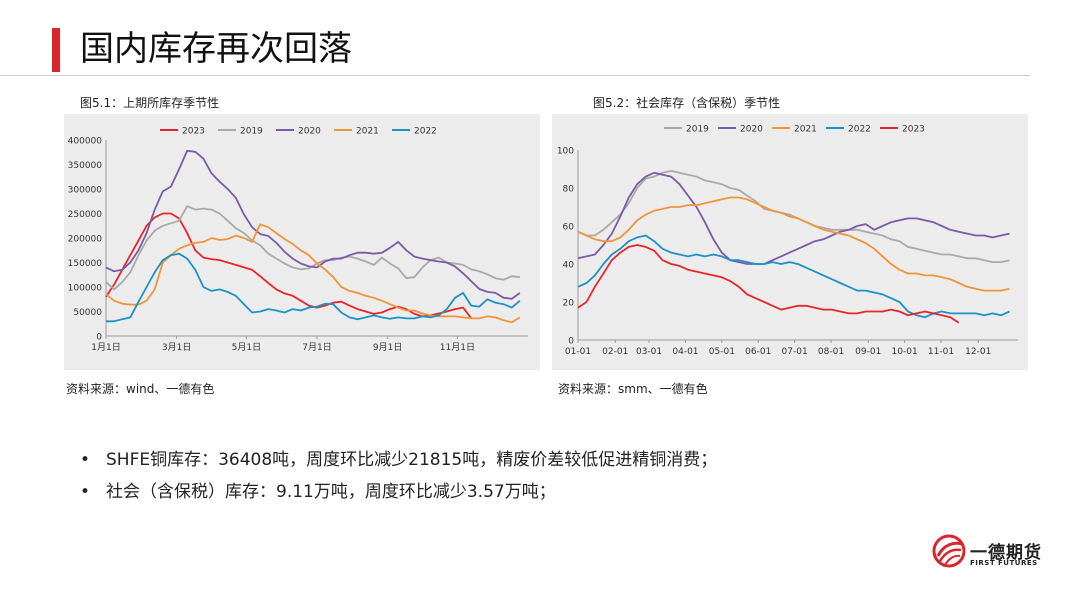 This screenshot has width=1080, height=608. Describe the element at coordinates (331, 492) in the screenshot. I see `bullet-text: 社会（含保税）库存：9.11万吨，周度环比减少3.57万吨；` at that location.